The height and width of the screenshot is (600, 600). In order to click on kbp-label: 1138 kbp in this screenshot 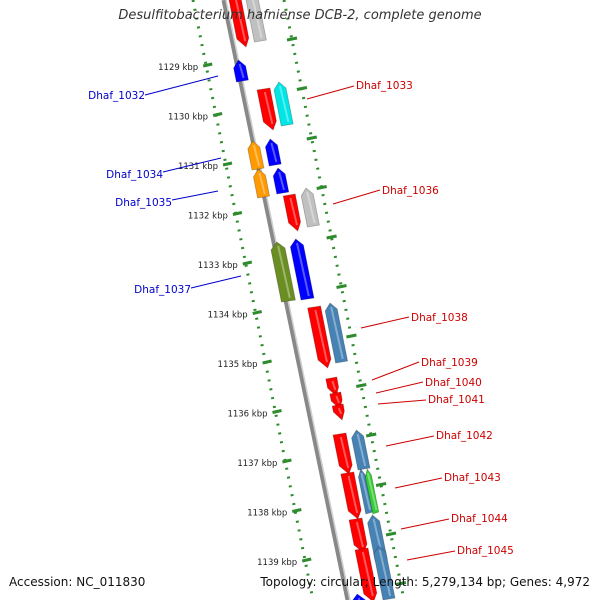, I will do `click(267, 514)`.